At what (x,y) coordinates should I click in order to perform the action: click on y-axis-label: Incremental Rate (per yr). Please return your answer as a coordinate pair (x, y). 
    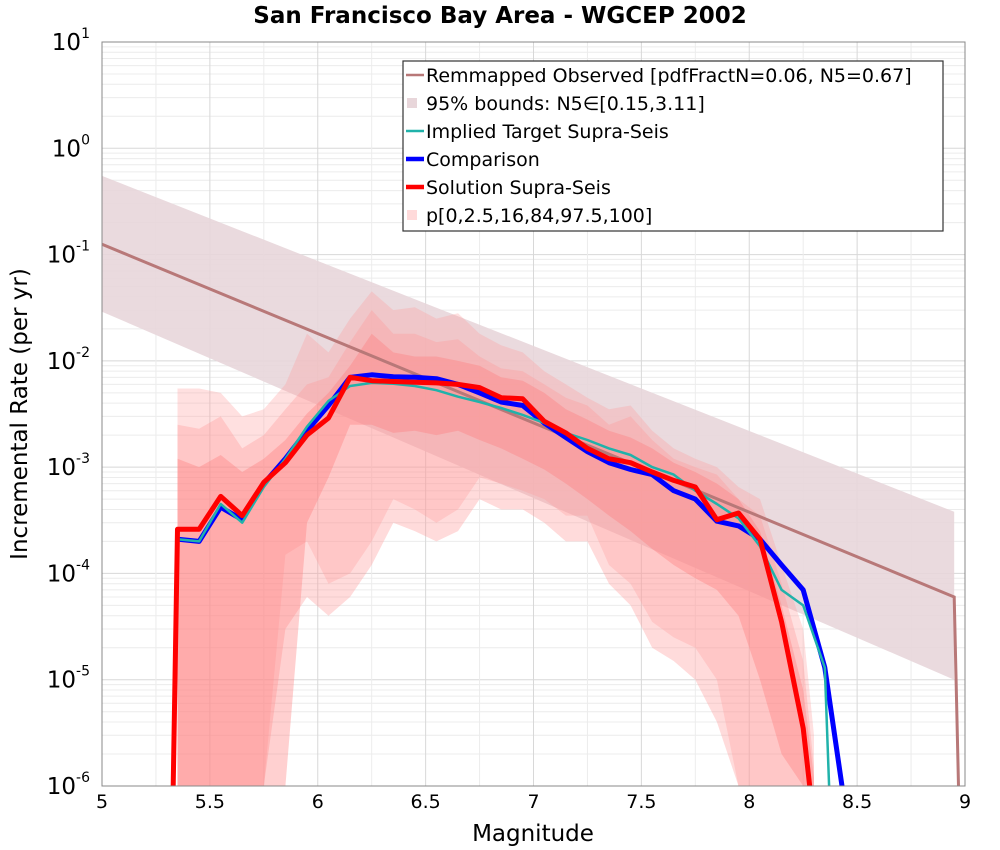
    Looking at the image, I should click on (20, 414).